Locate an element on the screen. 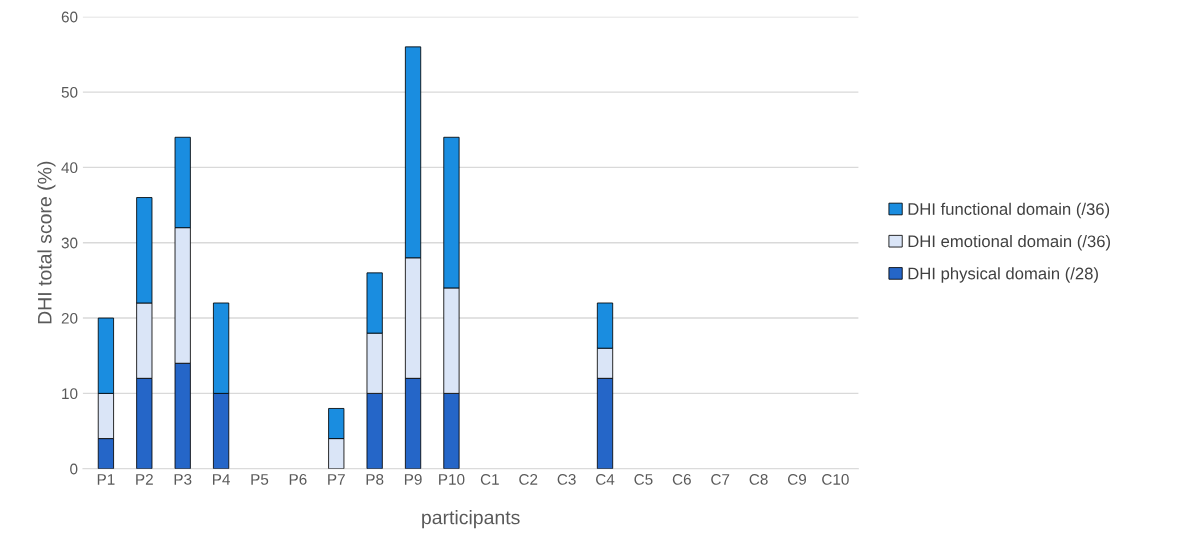 The width and height of the screenshot is (1184, 558). y-tick-label: 10 is located at coordinates (70, 394).